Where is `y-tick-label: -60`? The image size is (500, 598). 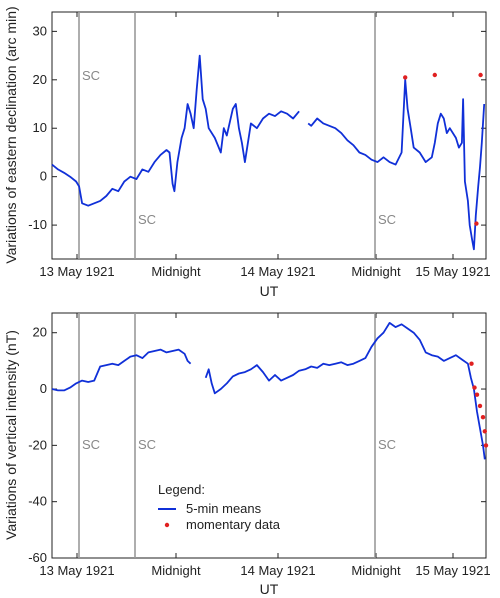
y-tick-label: -60 is located at coordinates (37, 557).